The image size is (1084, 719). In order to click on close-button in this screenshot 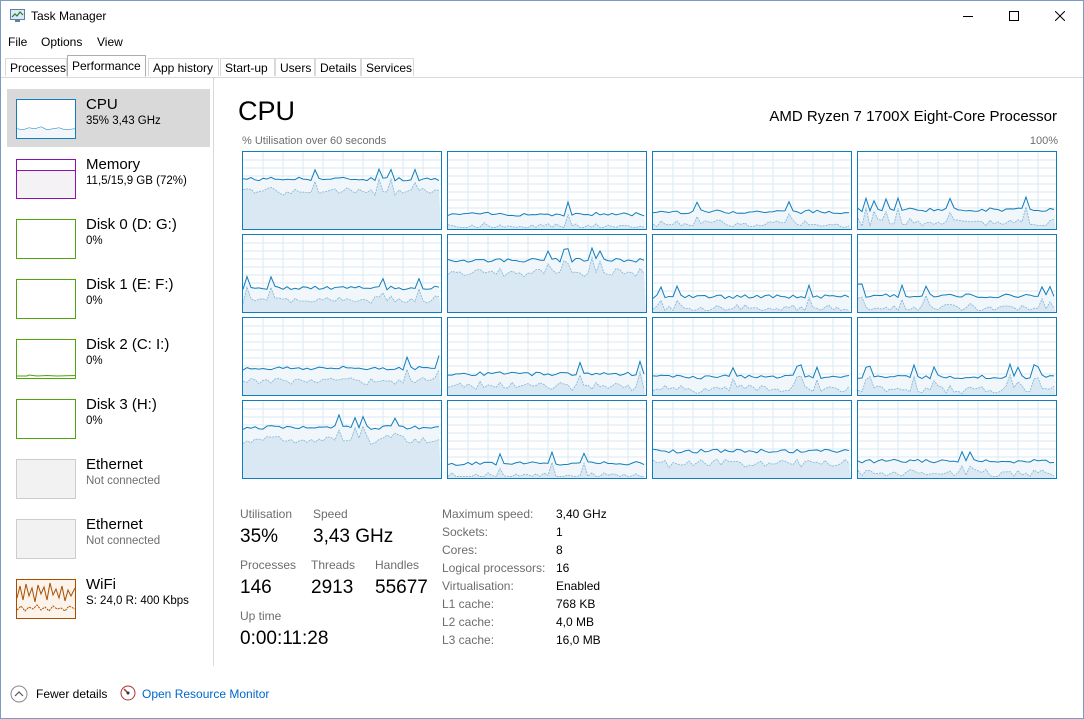, I will do `click(1060, 16)`.